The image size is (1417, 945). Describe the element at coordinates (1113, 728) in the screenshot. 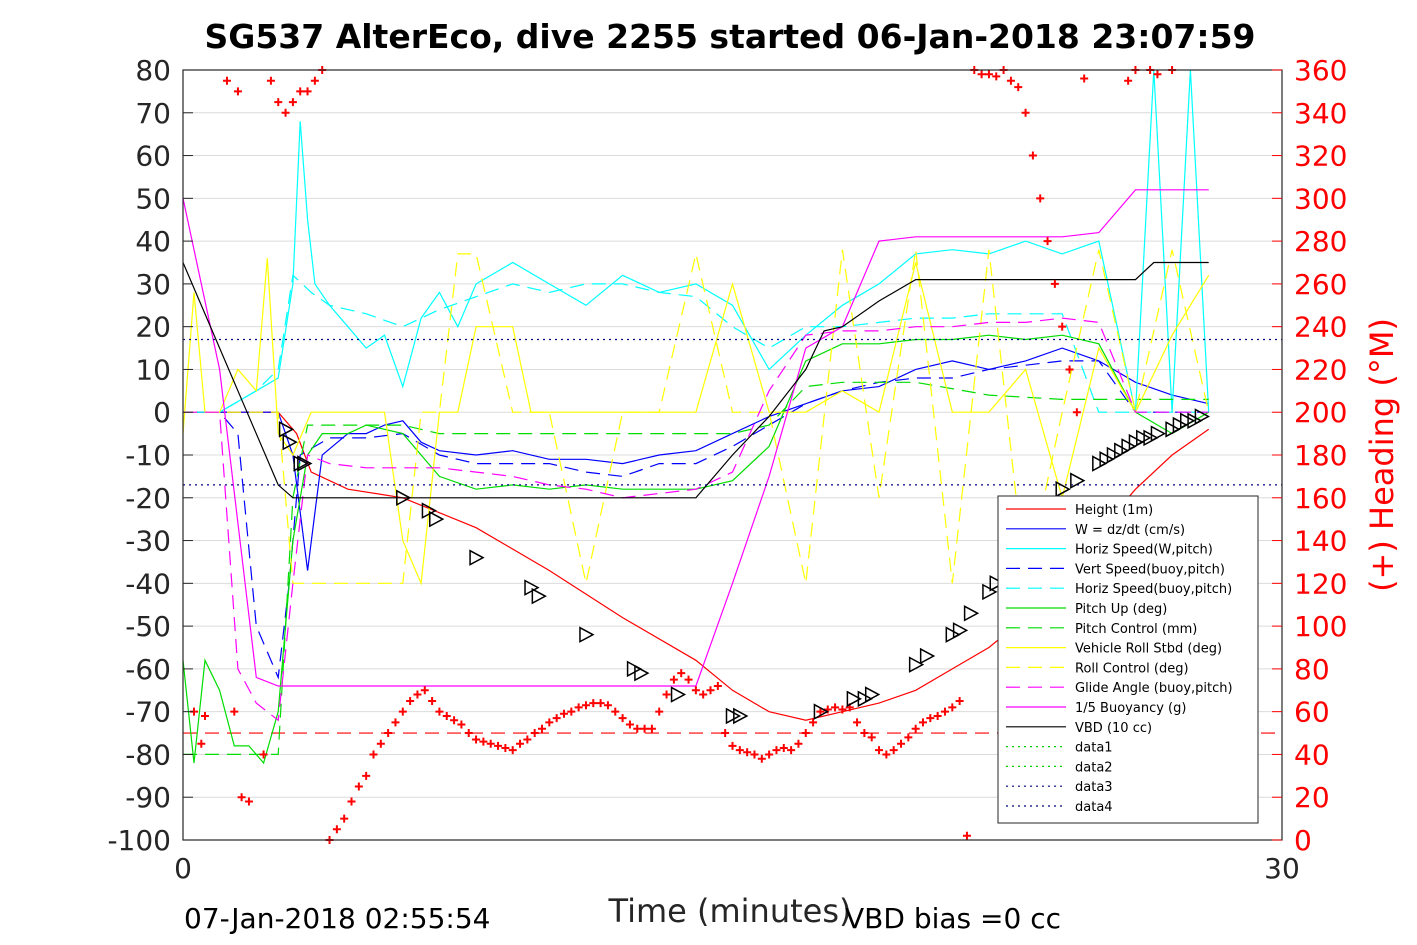

I see `legend-label: VBD (10 cc)` at that location.